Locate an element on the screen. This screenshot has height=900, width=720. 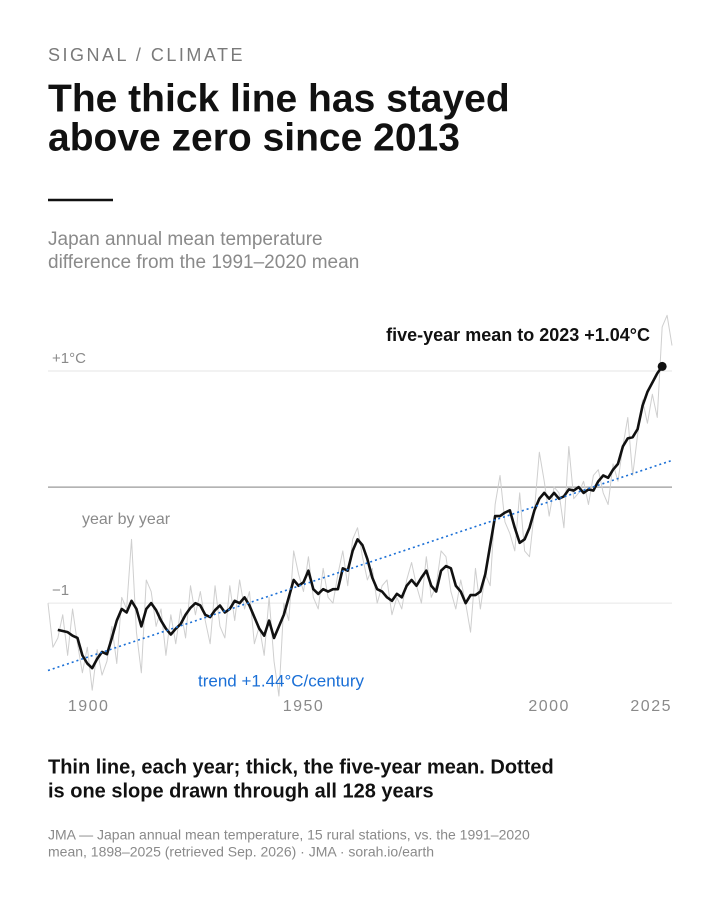
x-tick-label: 1950 is located at coordinates (304, 706).